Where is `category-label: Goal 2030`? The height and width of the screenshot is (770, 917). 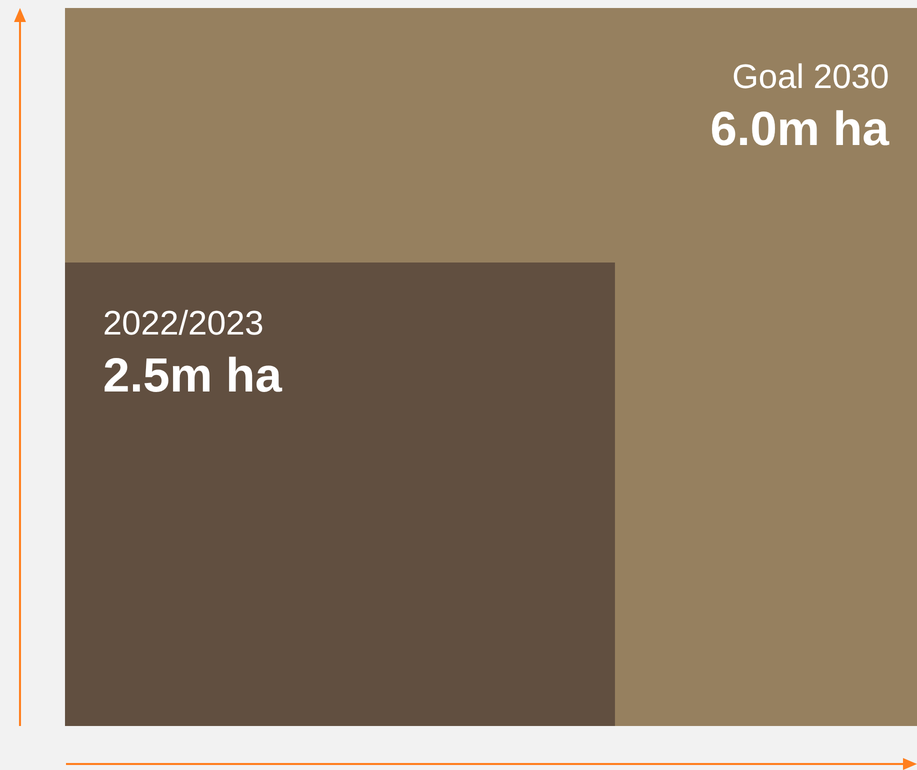 category-label: Goal 2030 is located at coordinates (810, 77).